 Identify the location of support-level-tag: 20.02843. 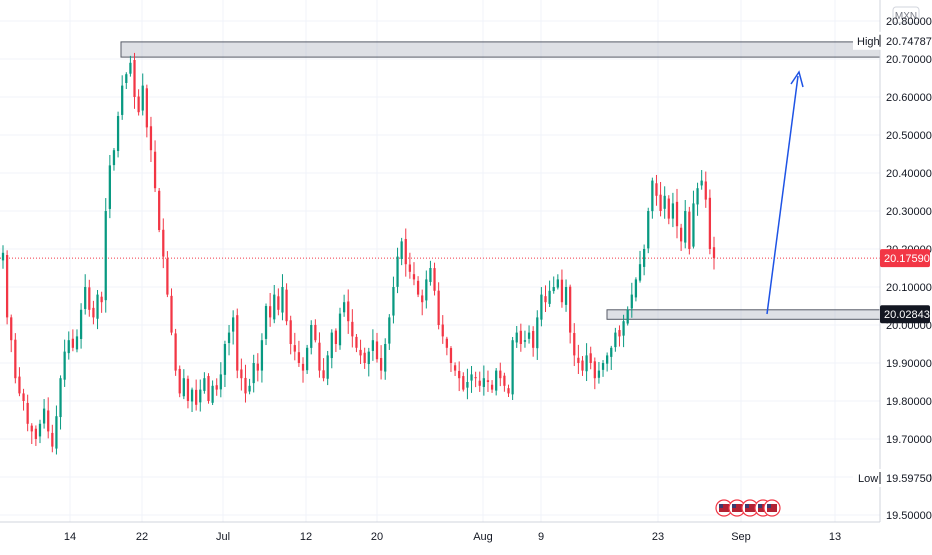
(905, 314).